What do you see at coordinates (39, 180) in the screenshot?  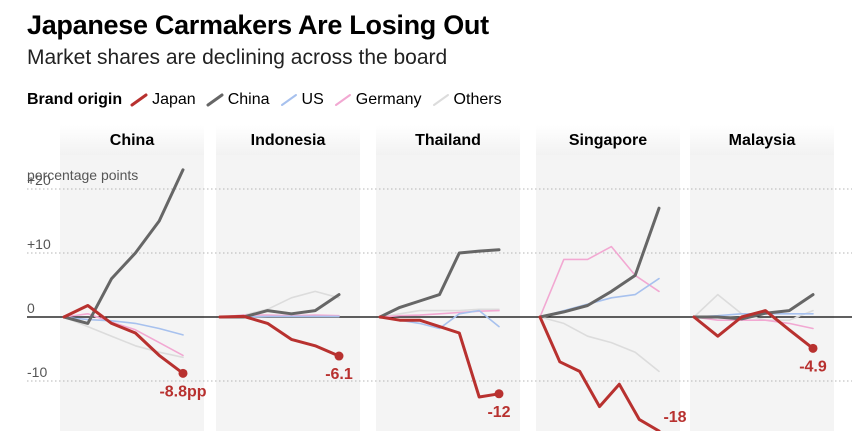 I see `y-tick-label: +20` at bounding box center [39, 180].